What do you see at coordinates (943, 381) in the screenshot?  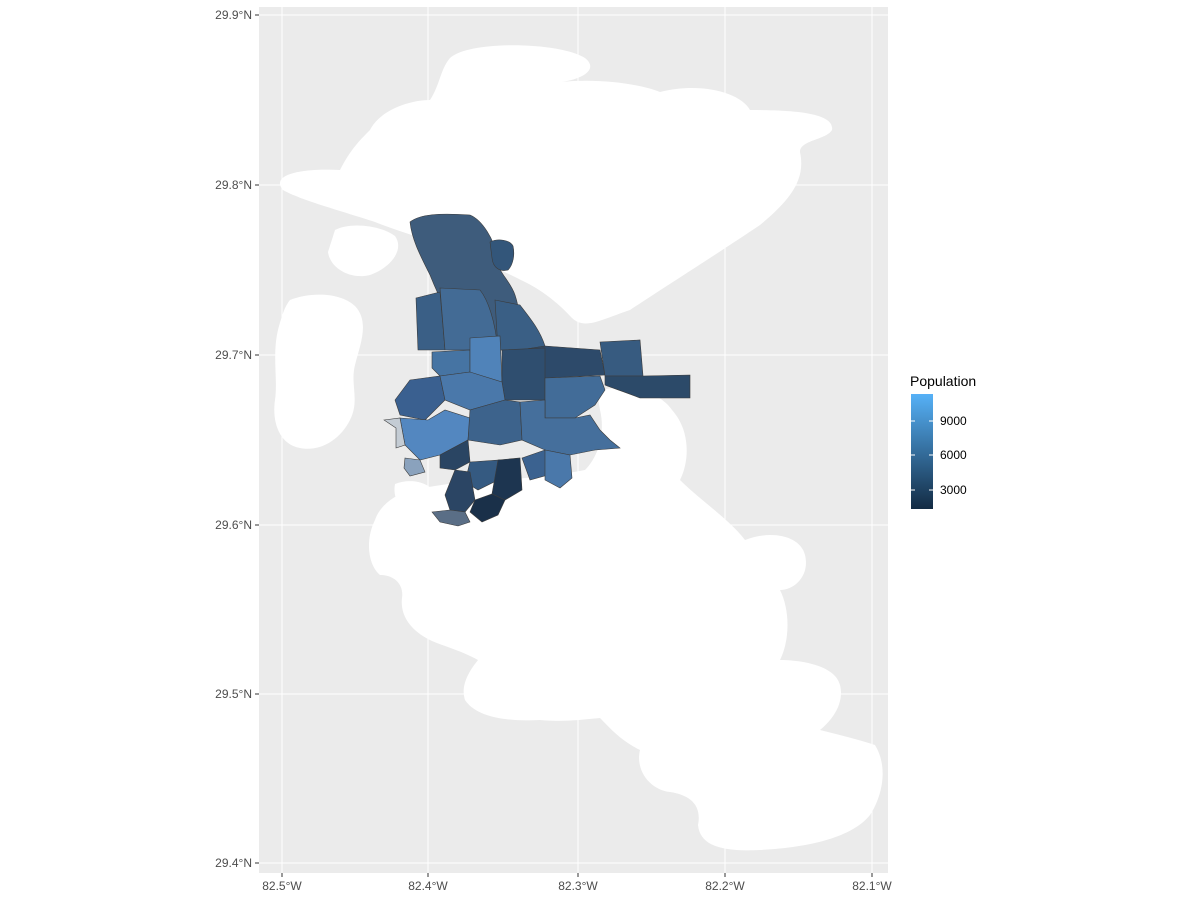 I see `legend-title: Population` at bounding box center [943, 381].